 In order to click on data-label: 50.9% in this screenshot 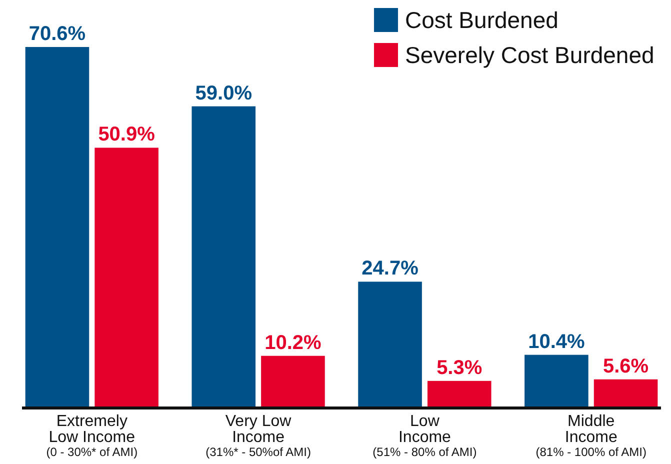, I will do `click(127, 135)`.